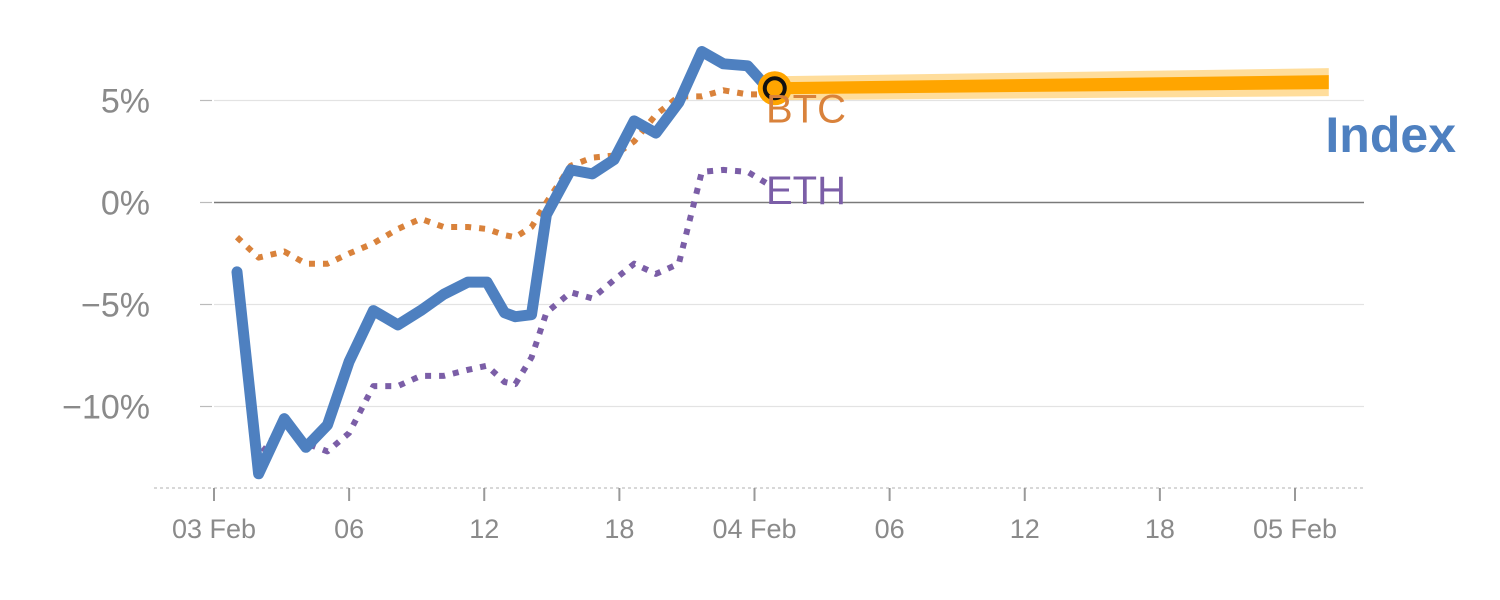 The width and height of the screenshot is (1500, 600). I want to click on highlight-band-core, so click(1051, 85).